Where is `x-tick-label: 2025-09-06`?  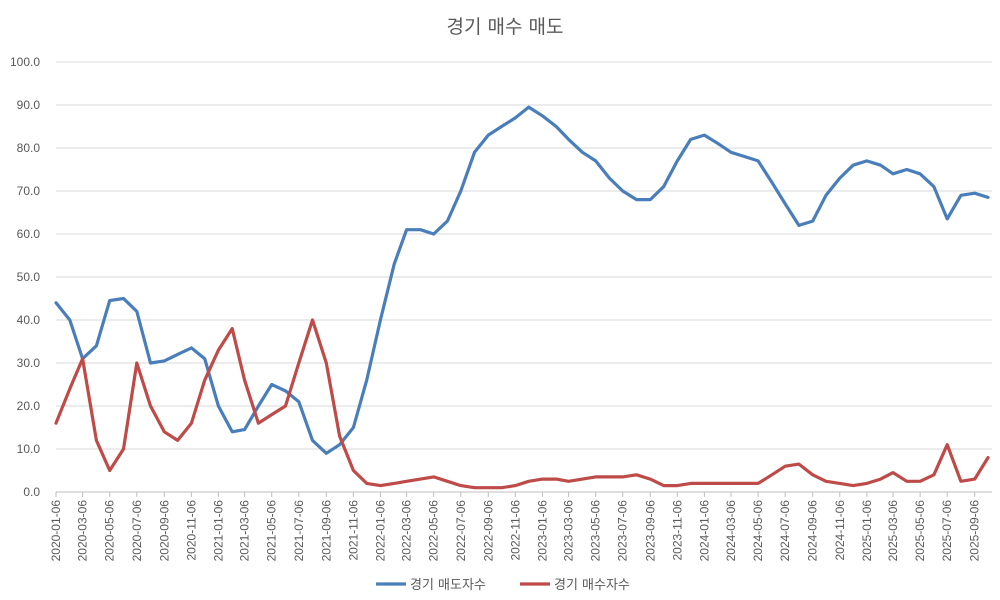 x-tick-label: 2025-09-06 is located at coordinates (975, 531).